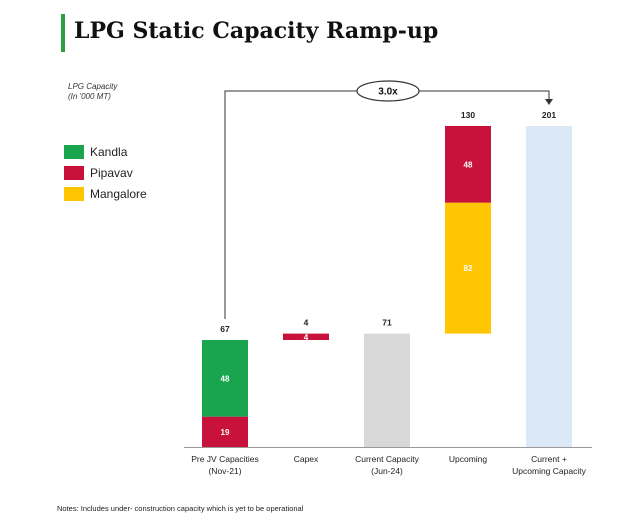 The image size is (644, 526). I want to click on bar-4-total-label: 201, so click(549, 115).